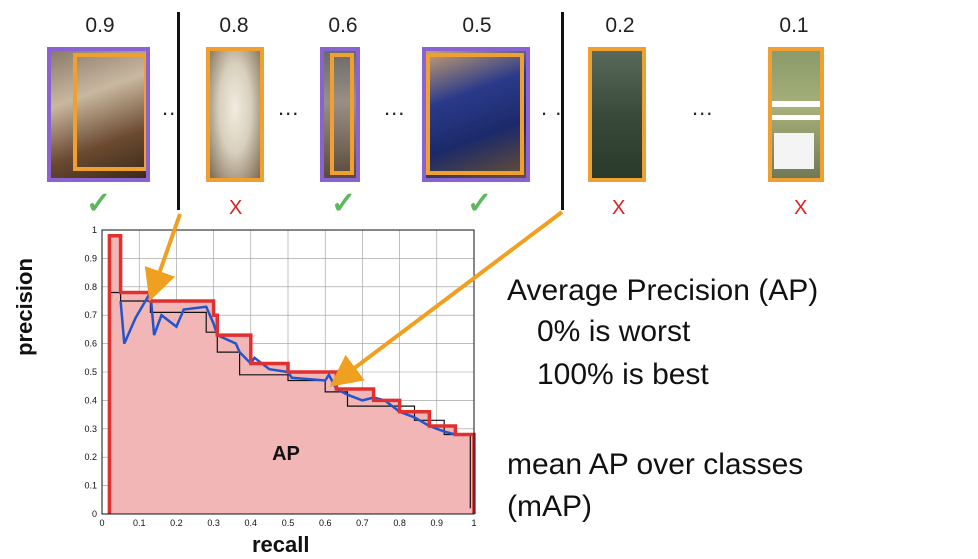  Describe the element at coordinates (663, 290) in the screenshot. I see `ap-title: Average Precision (AP)` at that location.